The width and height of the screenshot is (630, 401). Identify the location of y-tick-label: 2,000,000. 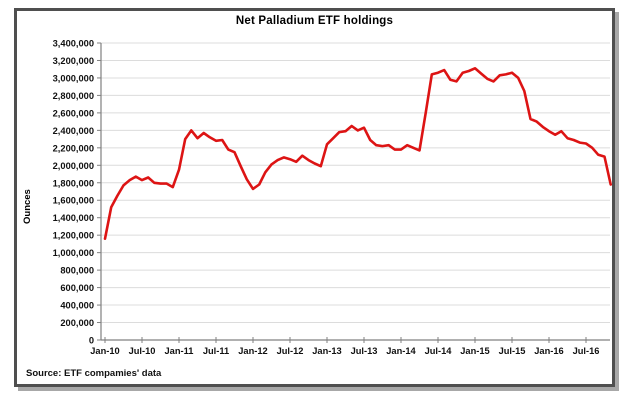
(73, 166).